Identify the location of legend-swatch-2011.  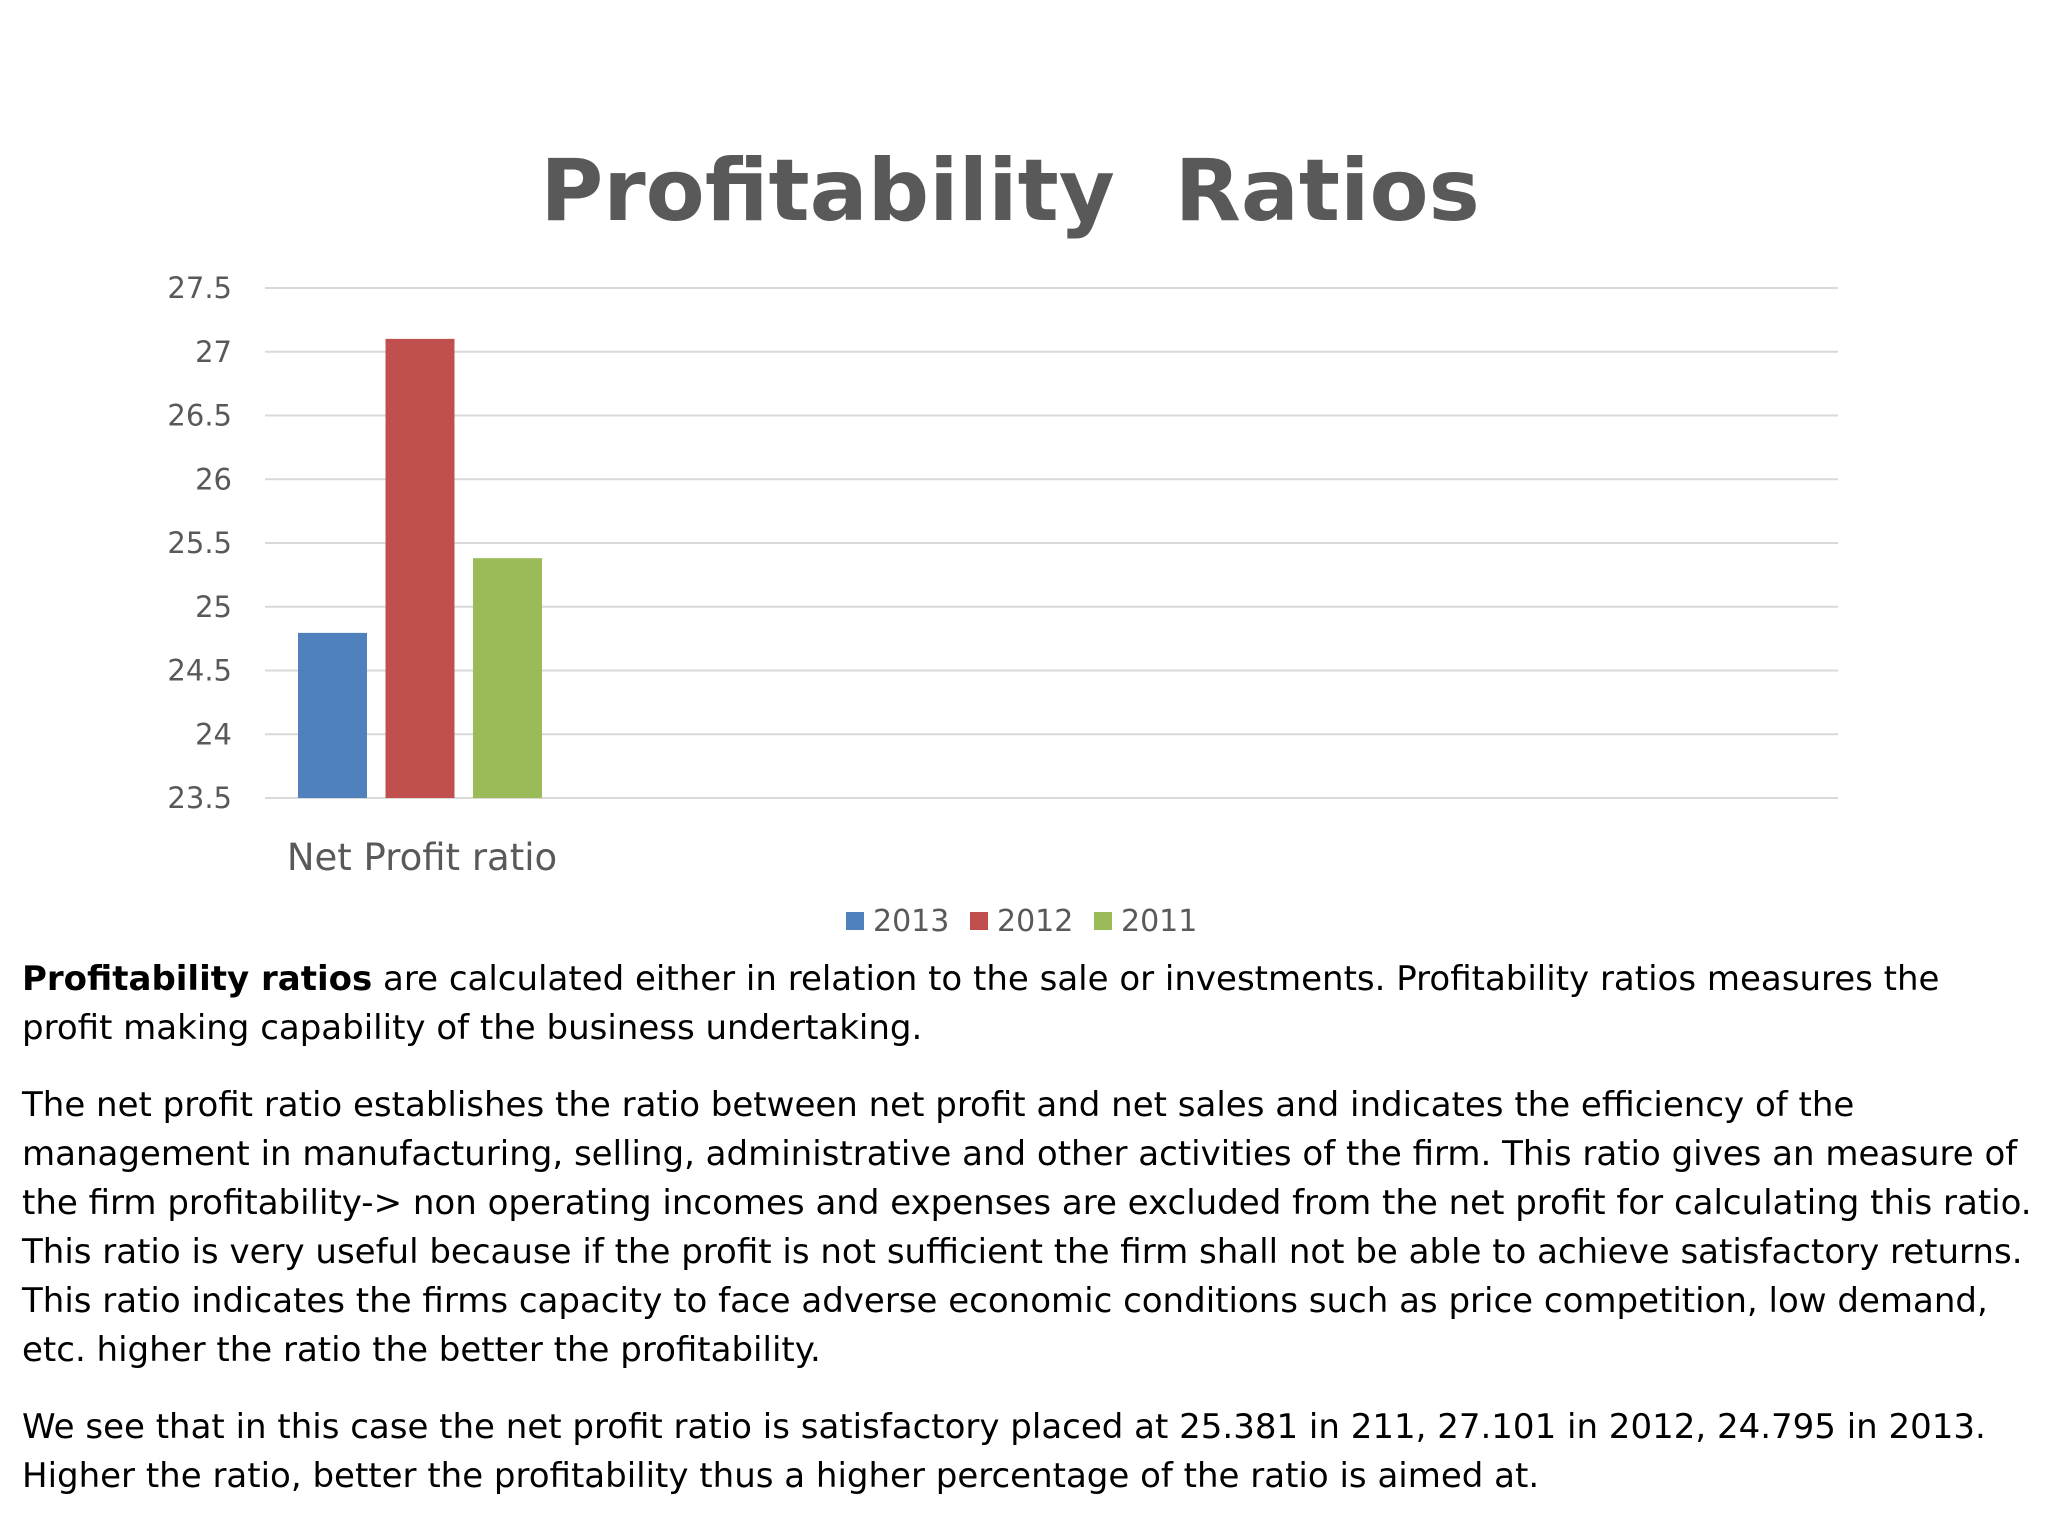
(1103, 921).